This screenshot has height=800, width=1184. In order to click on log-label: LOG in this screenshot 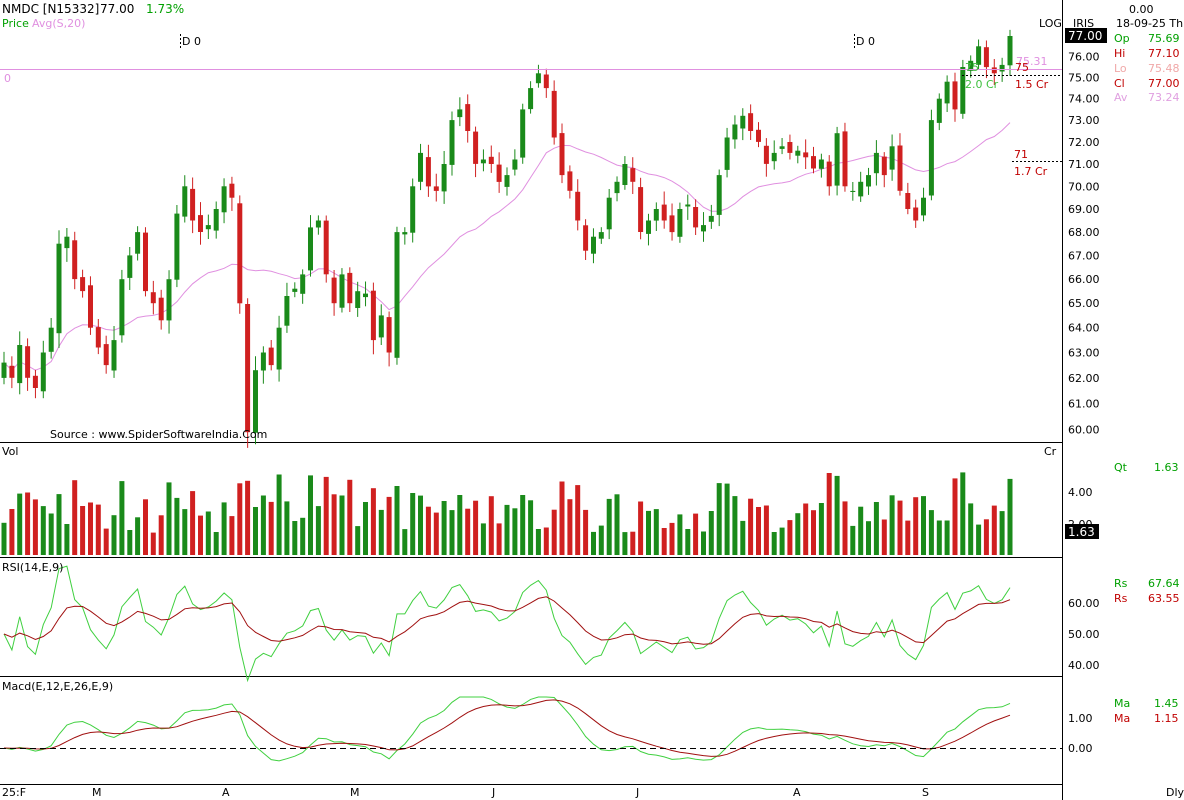, I will do `click(1050, 23)`.